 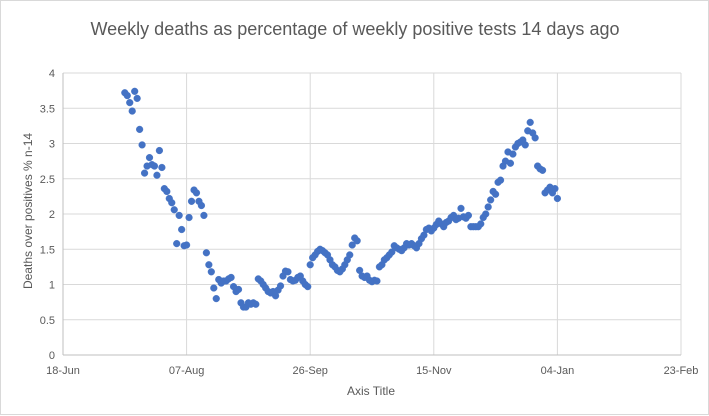 I want to click on y-tick-label: 2.5, so click(x=47, y=180).